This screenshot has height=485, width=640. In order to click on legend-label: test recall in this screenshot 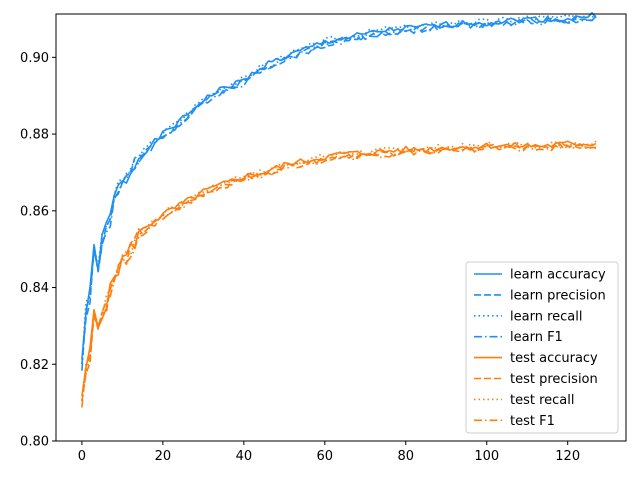, I will do `click(542, 400)`.